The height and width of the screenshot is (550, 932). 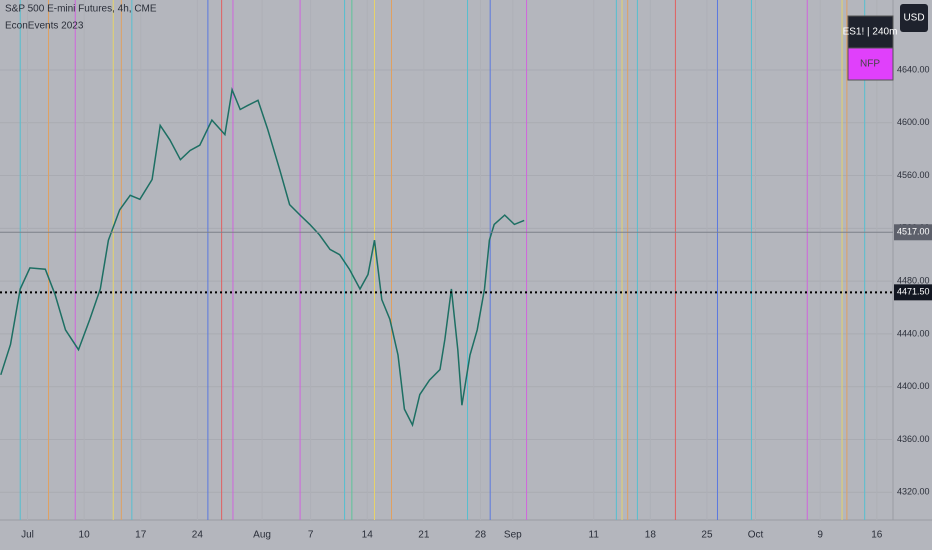 I want to click on x-tick-label: Sep, so click(x=513, y=535).